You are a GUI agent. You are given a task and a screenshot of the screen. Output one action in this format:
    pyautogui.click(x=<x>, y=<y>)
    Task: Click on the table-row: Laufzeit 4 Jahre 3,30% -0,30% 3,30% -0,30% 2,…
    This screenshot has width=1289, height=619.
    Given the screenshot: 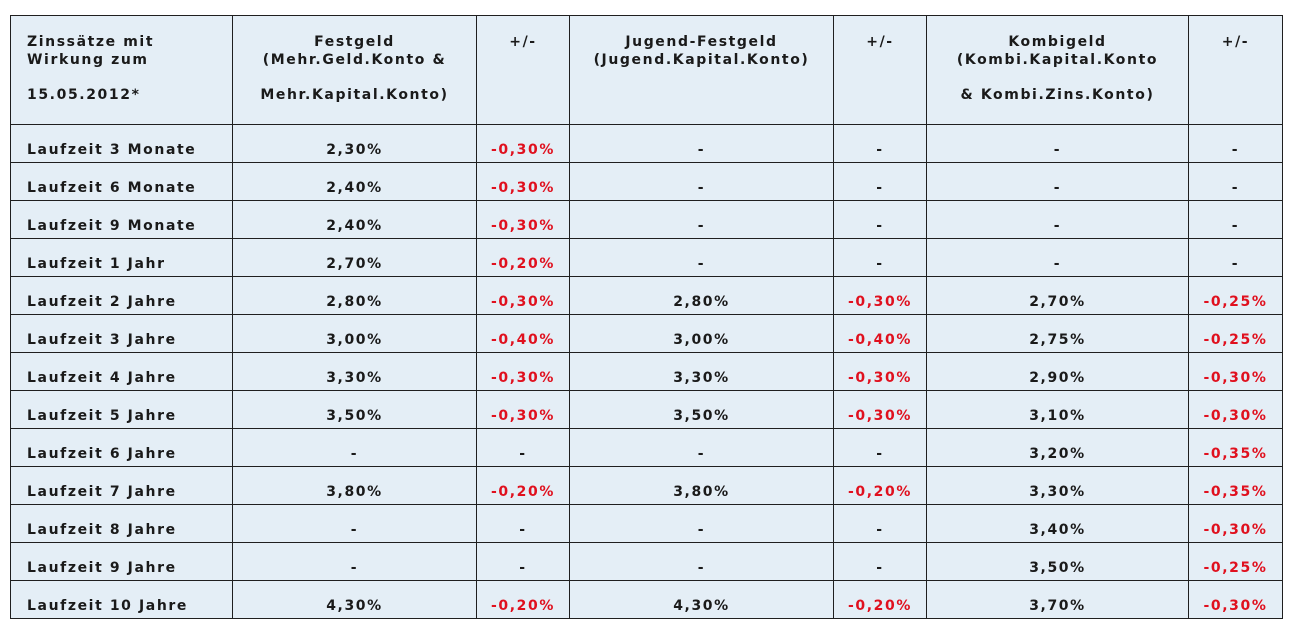 What is the action you would take?
    pyautogui.click(x=646, y=371)
    